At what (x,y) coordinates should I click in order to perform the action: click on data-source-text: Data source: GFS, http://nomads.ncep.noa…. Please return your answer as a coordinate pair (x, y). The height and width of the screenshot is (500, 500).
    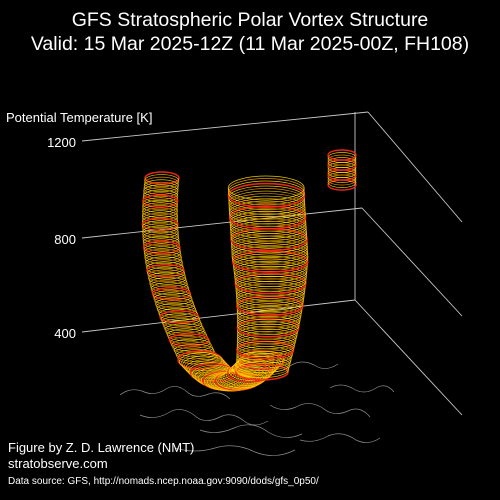
    Looking at the image, I should click on (163, 481).